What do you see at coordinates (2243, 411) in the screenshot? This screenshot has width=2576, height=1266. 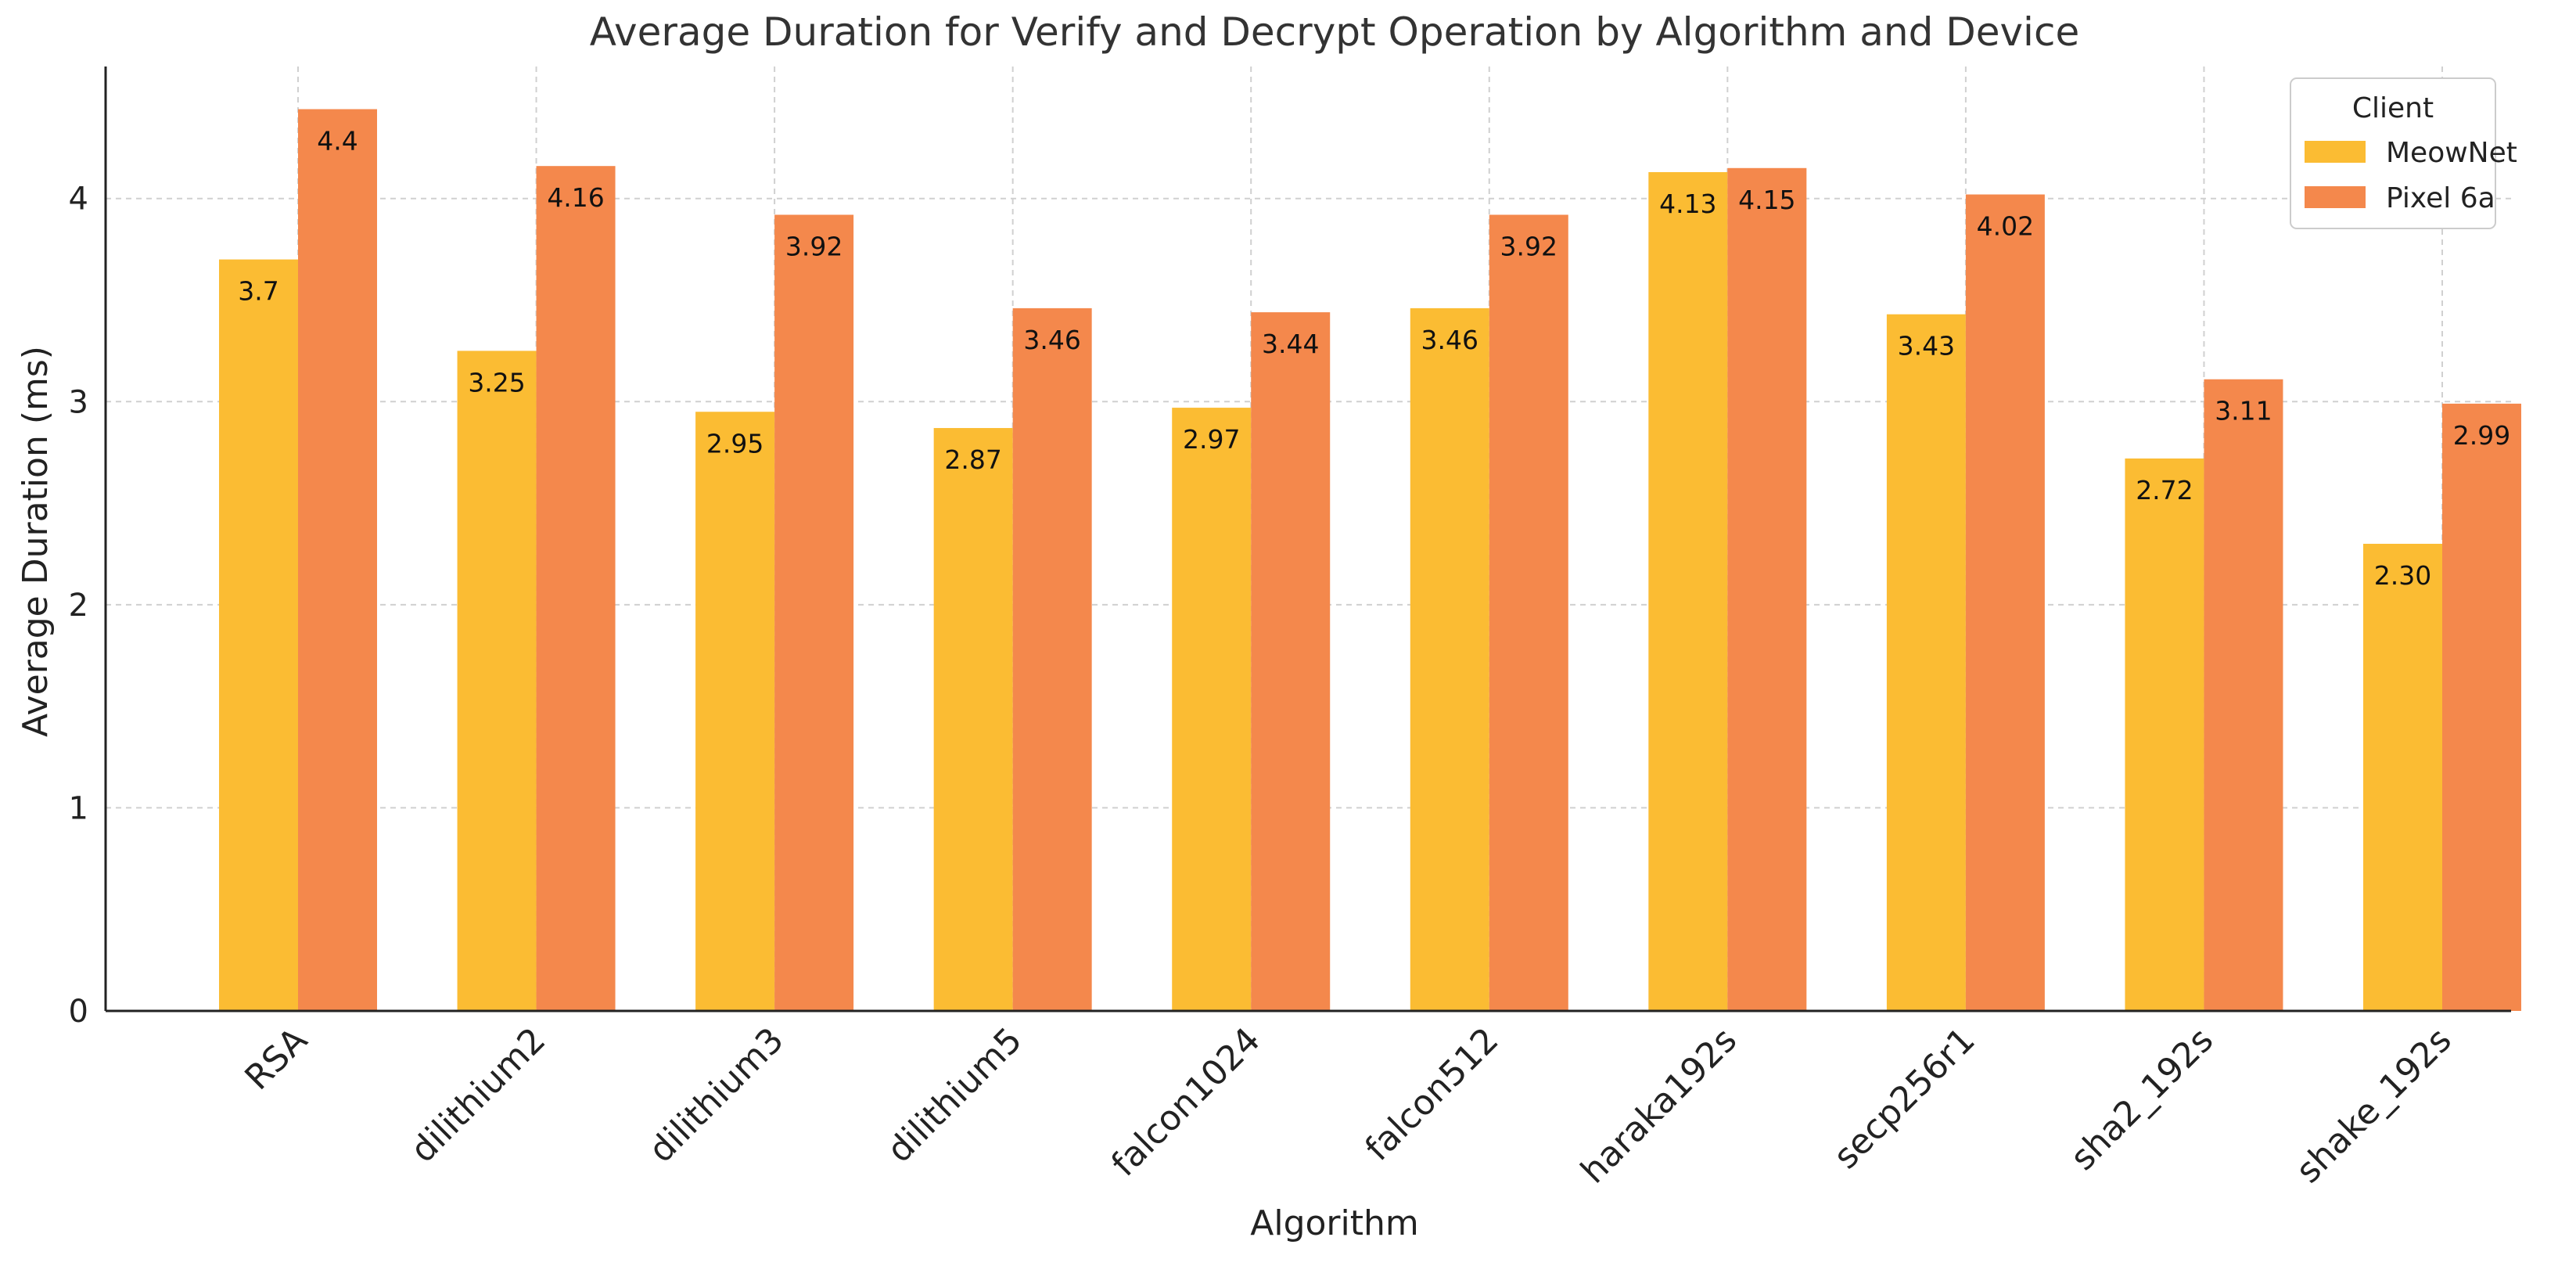 I see `data-label: 3.11` at bounding box center [2243, 411].